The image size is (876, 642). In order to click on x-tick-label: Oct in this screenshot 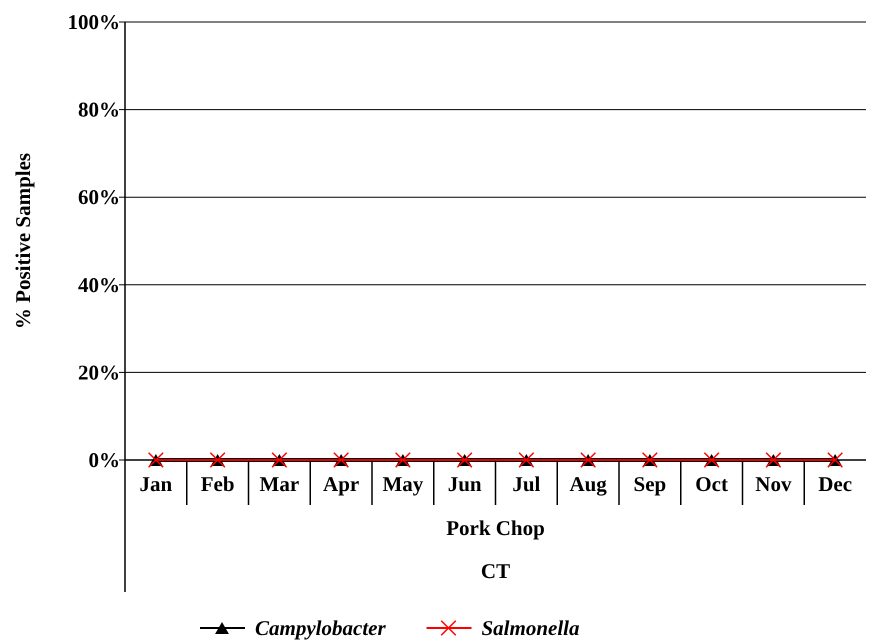, I will do `click(711, 484)`.